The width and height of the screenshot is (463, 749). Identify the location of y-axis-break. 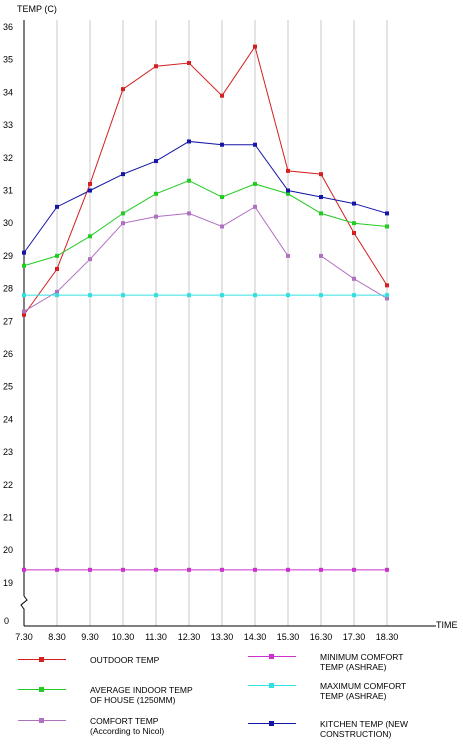
(24, 610).